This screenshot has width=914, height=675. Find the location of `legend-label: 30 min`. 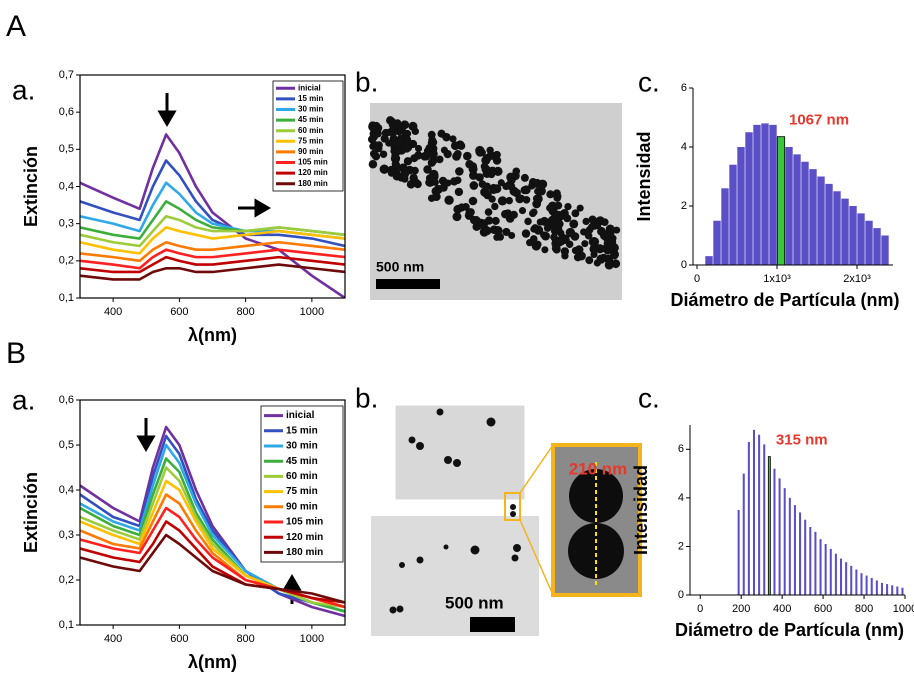

legend-label: 30 min is located at coordinates (310, 109).